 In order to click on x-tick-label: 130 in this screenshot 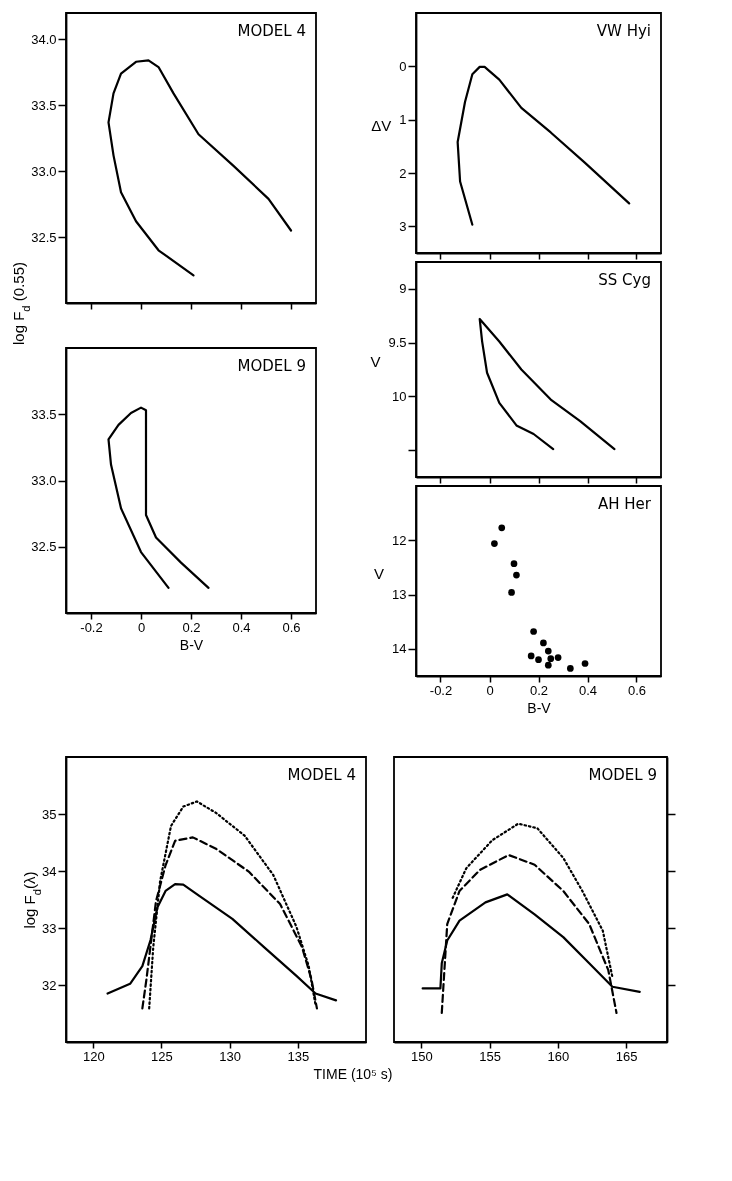, I will do `click(230, 1056)`.